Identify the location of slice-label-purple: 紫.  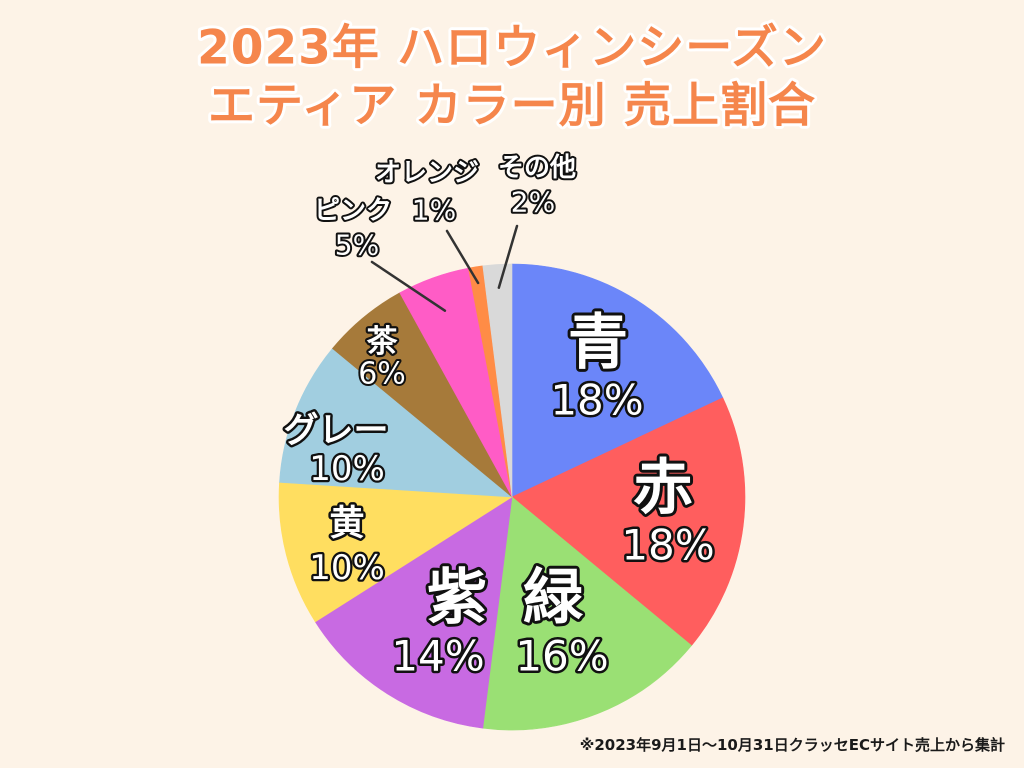
(457, 598).